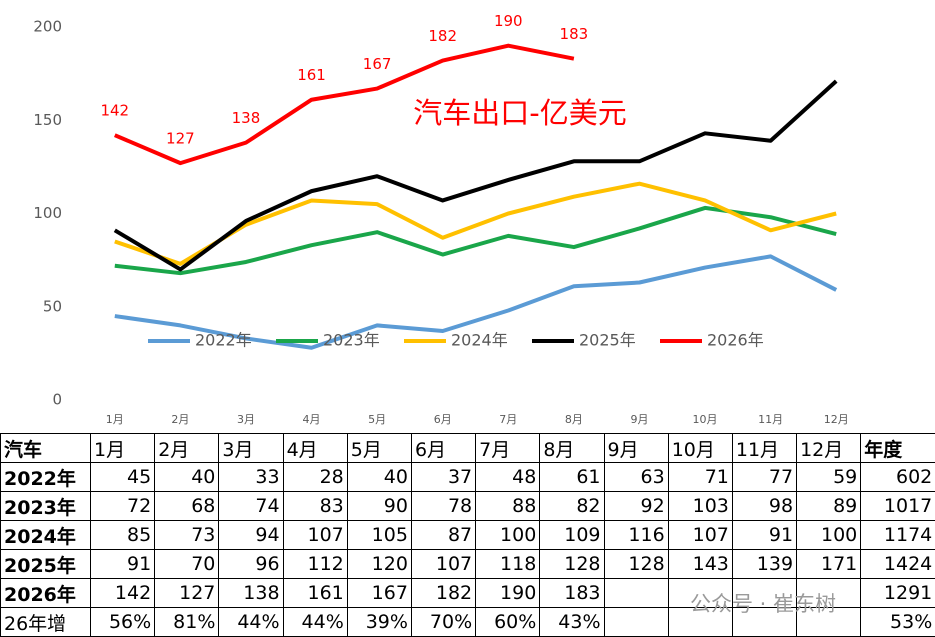 The width and height of the screenshot is (935, 637). Describe the element at coordinates (636, 535) in the screenshot. I see `table-cell: 116` at that location.